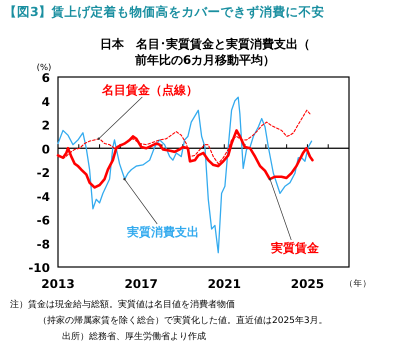 The image size is (393, 345). Describe the element at coordinates (224, 284) in the screenshot. I see `x-tick-label: 2021` at that location.